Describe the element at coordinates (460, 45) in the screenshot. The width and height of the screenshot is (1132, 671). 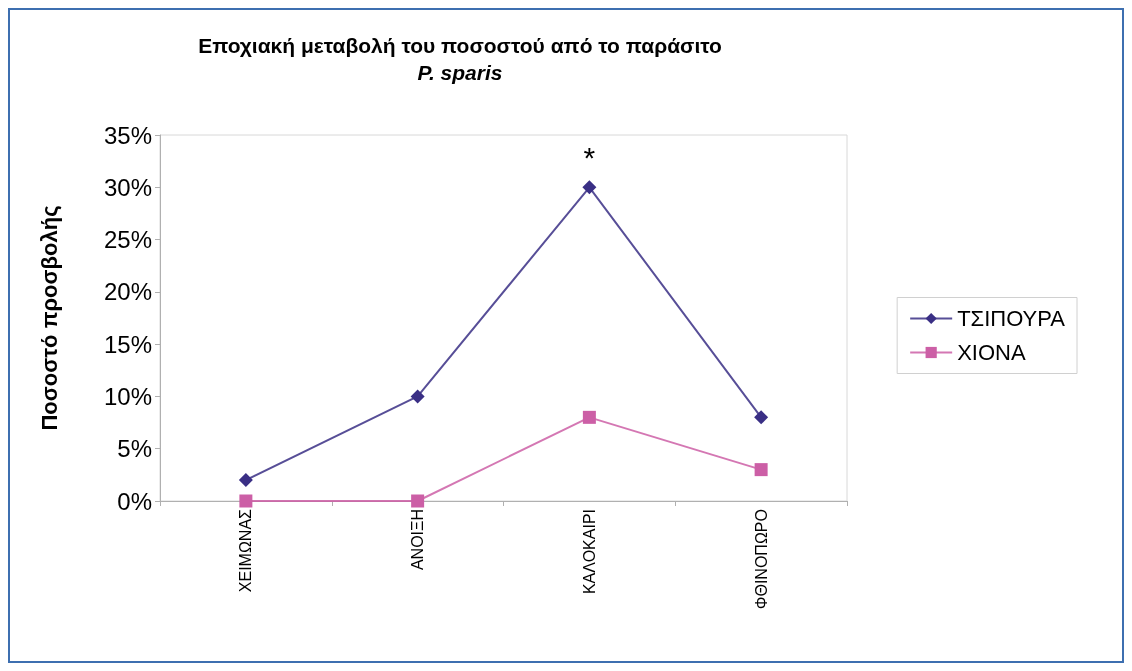
I see `chart-title: Εποχιακή μεταβολή του ποσοστού από το παράσιτο` at that location.